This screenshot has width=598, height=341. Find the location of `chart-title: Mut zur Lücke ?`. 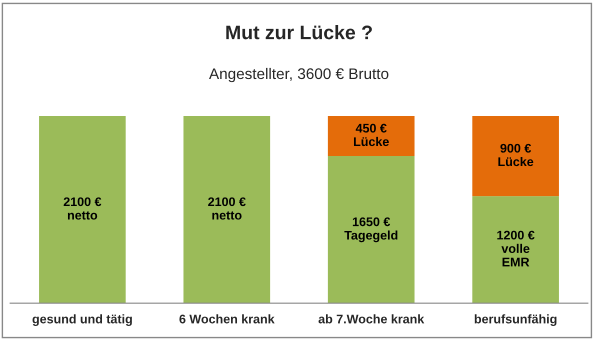

chart-title: Mut zur Lücke ? is located at coordinates (299, 32).